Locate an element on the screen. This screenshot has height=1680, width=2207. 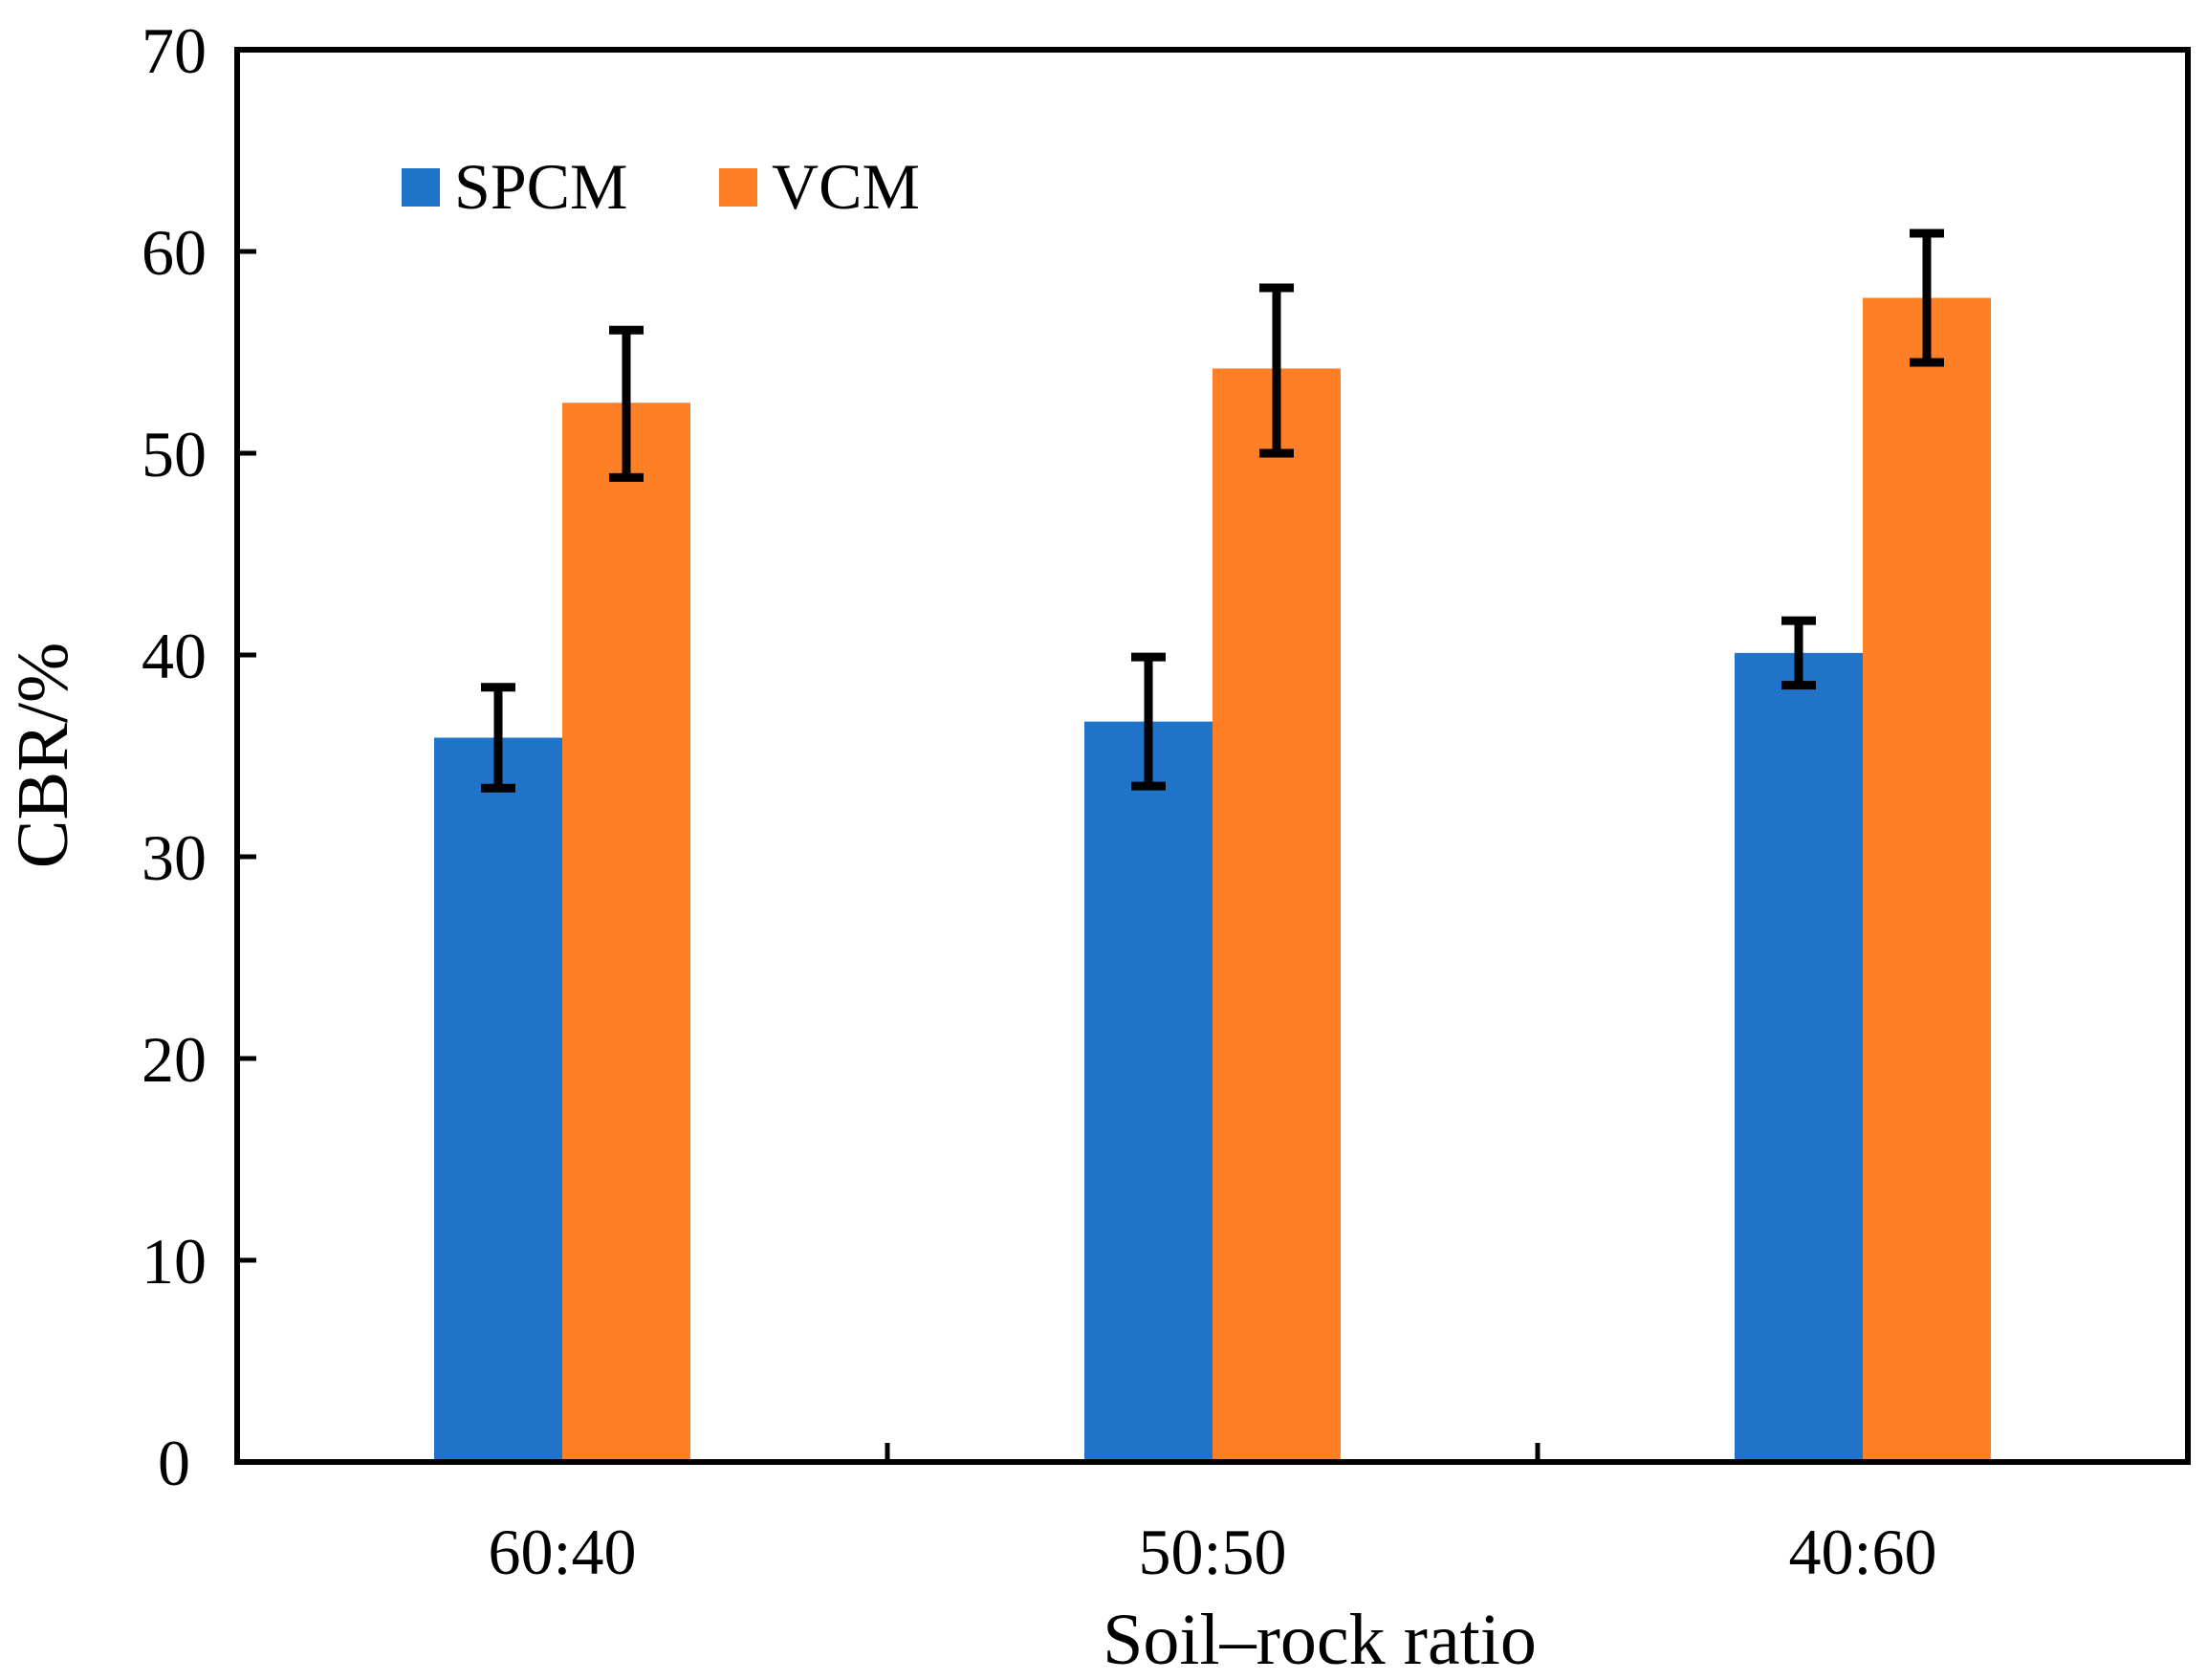
y-tick-label: 0 is located at coordinates (174, 1463).